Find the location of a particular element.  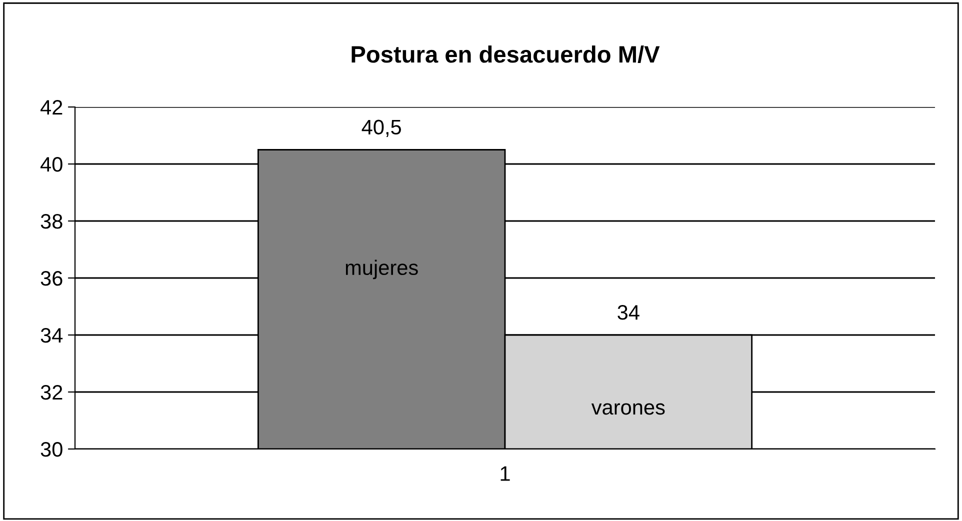

x-tick-label: 1 is located at coordinates (505, 473).